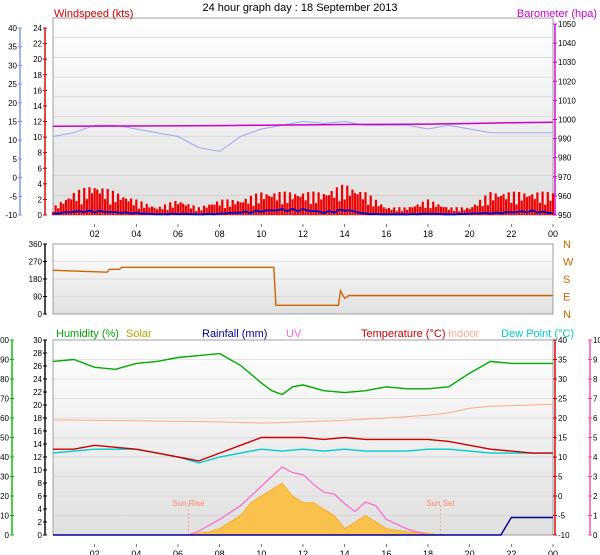 Image resolution: width=600 pixels, height=555 pixels. Describe the element at coordinates (345, 552) in the screenshot. I see `x-tick-label: 14` at that location.